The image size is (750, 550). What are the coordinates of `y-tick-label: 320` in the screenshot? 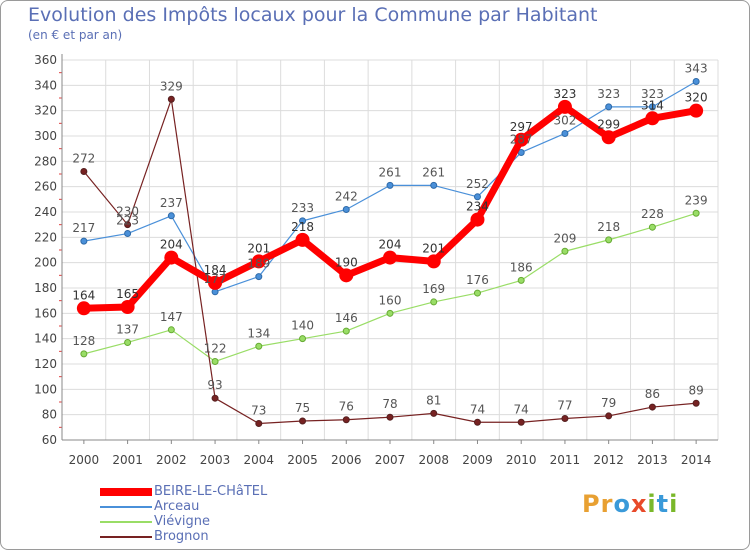 It's located at (45, 111).